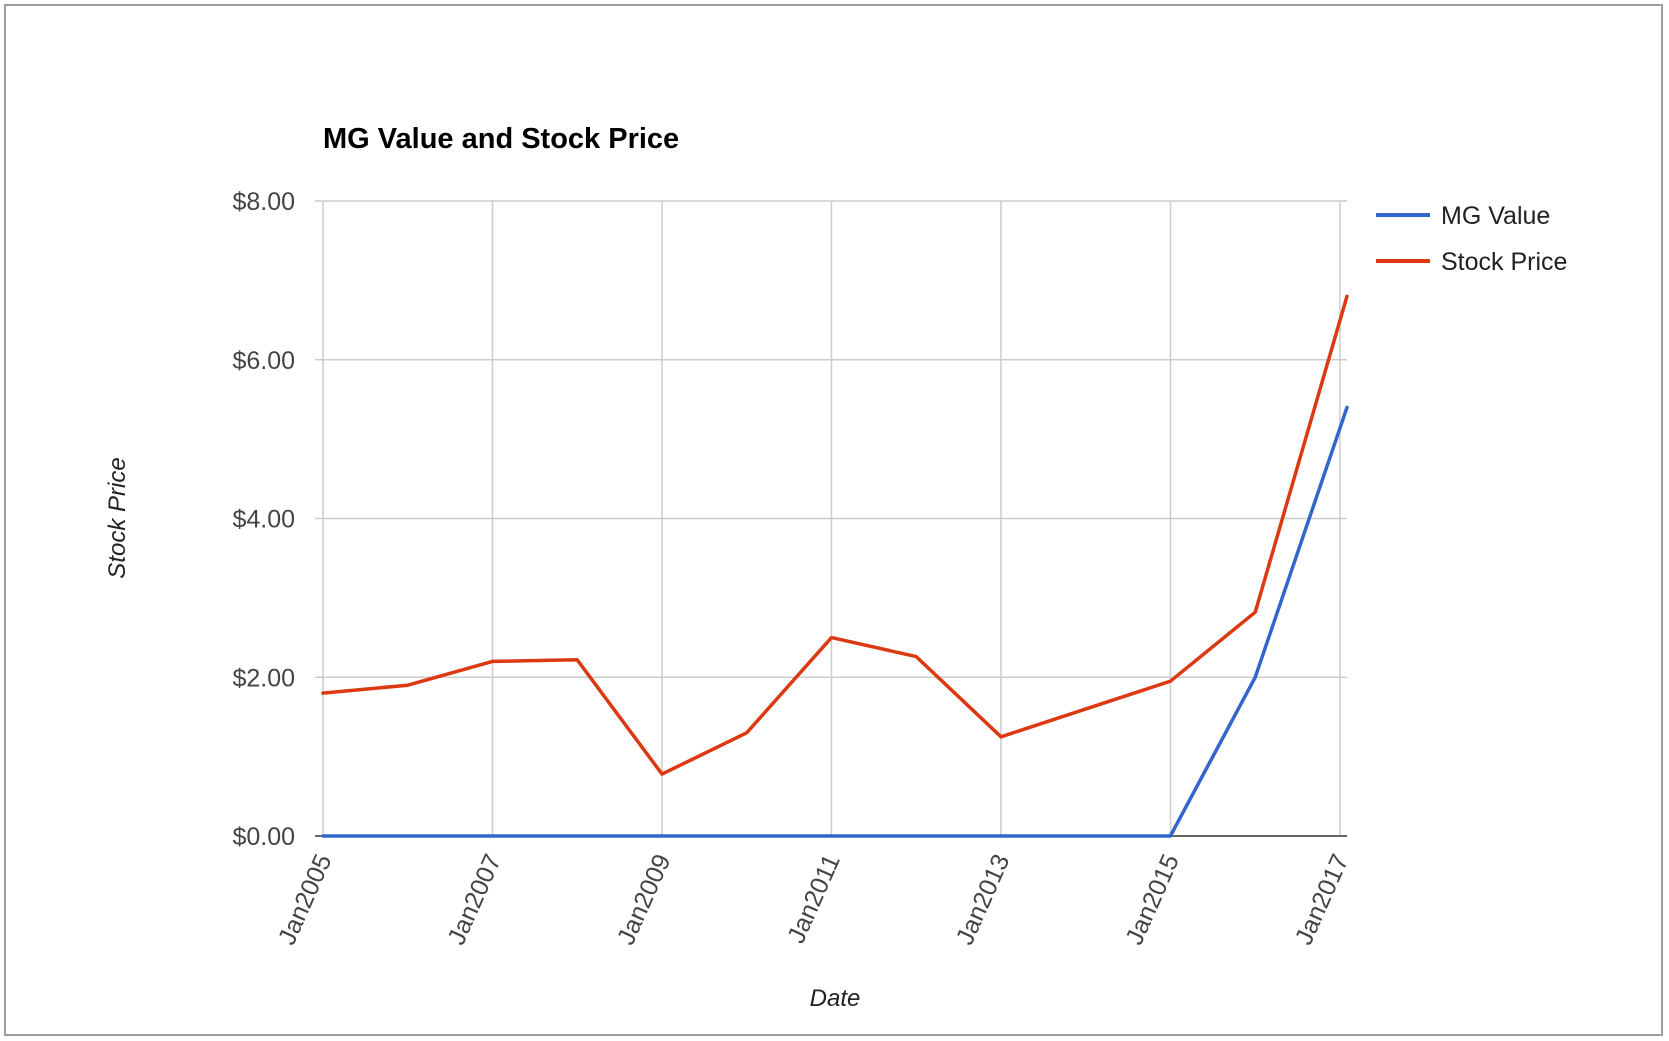  I want to click on y-tick-label: $0.00, so click(263, 837).